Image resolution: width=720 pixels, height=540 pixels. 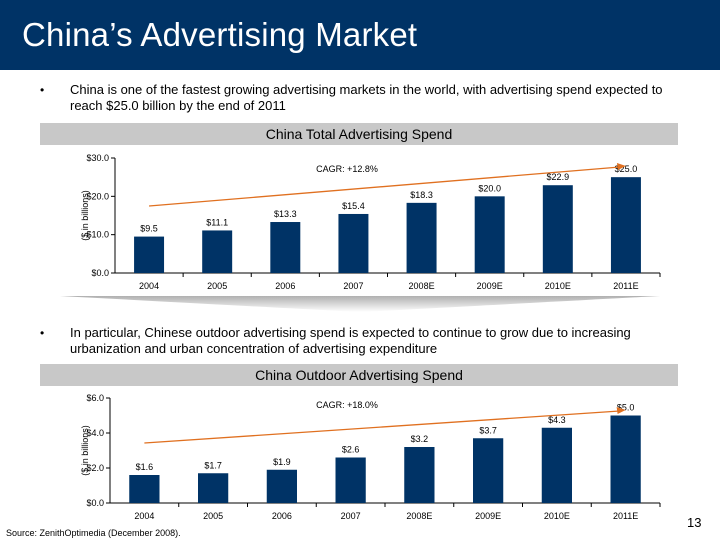 I want to click on data-label: $11.1, so click(x=217, y=222).